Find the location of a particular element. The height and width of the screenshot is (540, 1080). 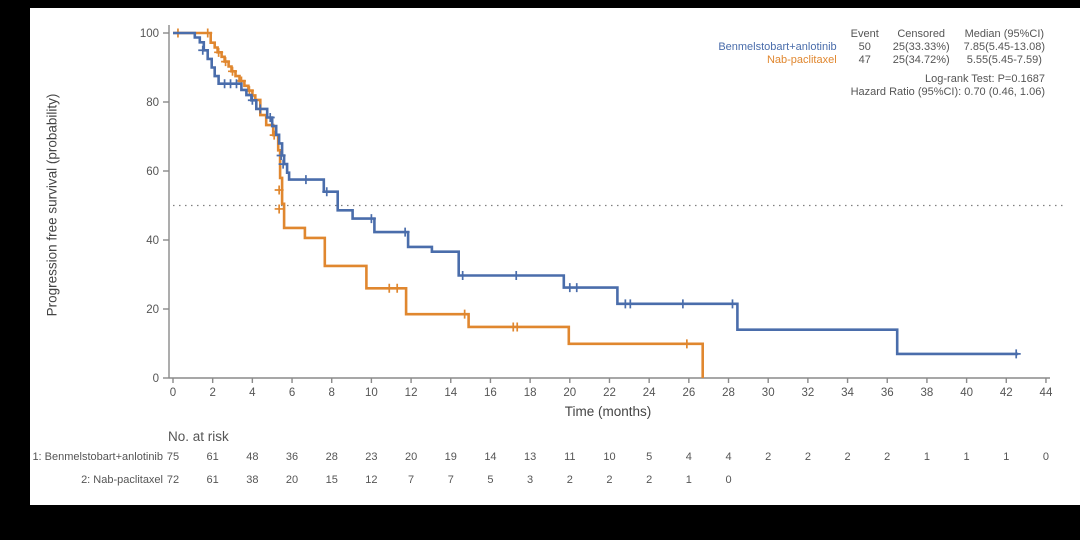

at-risk-count: 7 is located at coordinates (450, 480).